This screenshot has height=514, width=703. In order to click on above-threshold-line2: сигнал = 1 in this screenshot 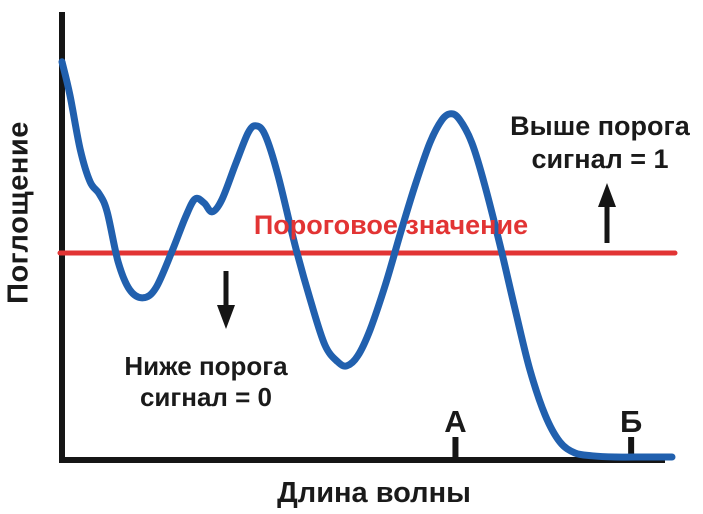, I will do `click(600, 159)`.